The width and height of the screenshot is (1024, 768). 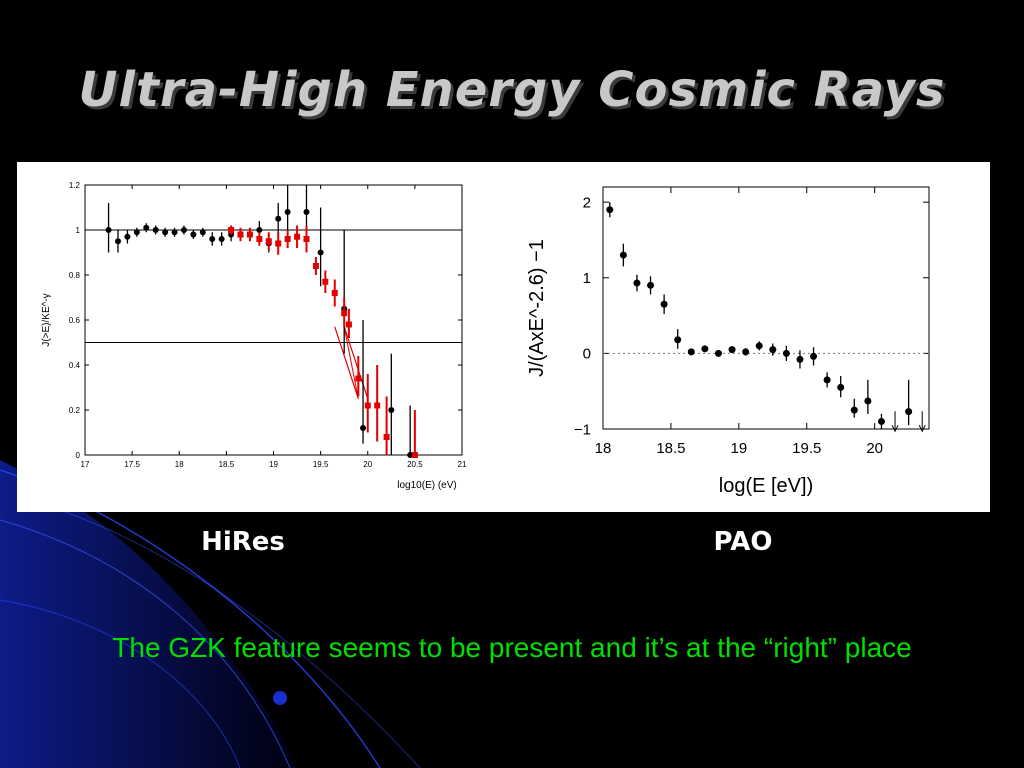 What do you see at coordinates (537, 308) in the screenshot?
I see `y-axis-label: J/(AxE^-2.6) −1` at bounding box center [537, 308].